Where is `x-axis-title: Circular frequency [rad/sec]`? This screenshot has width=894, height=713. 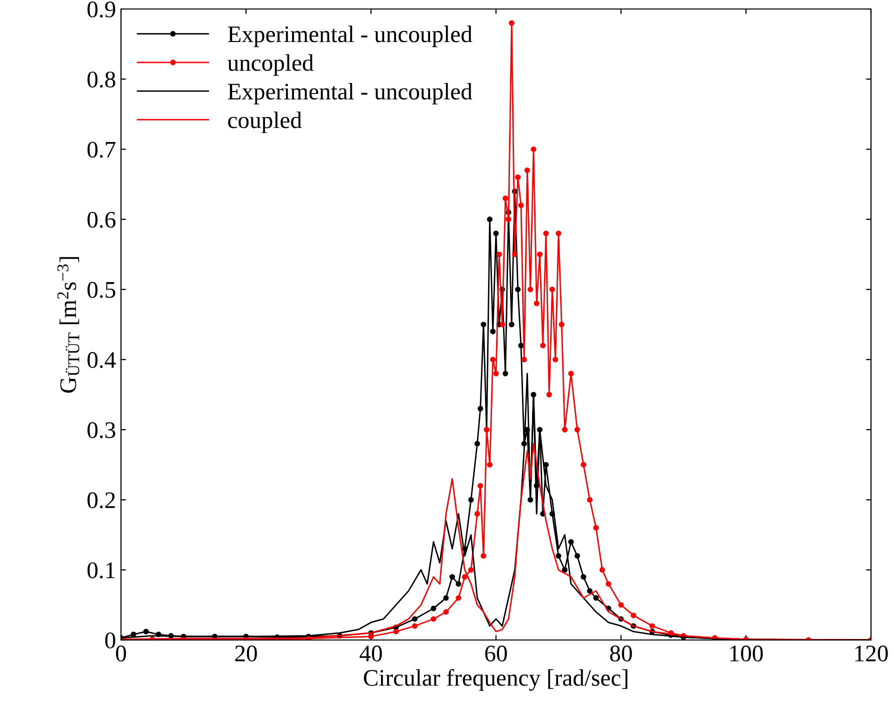
x-axis-title: Circular frequency [rad/sec] is located at coordinates (496, 680).